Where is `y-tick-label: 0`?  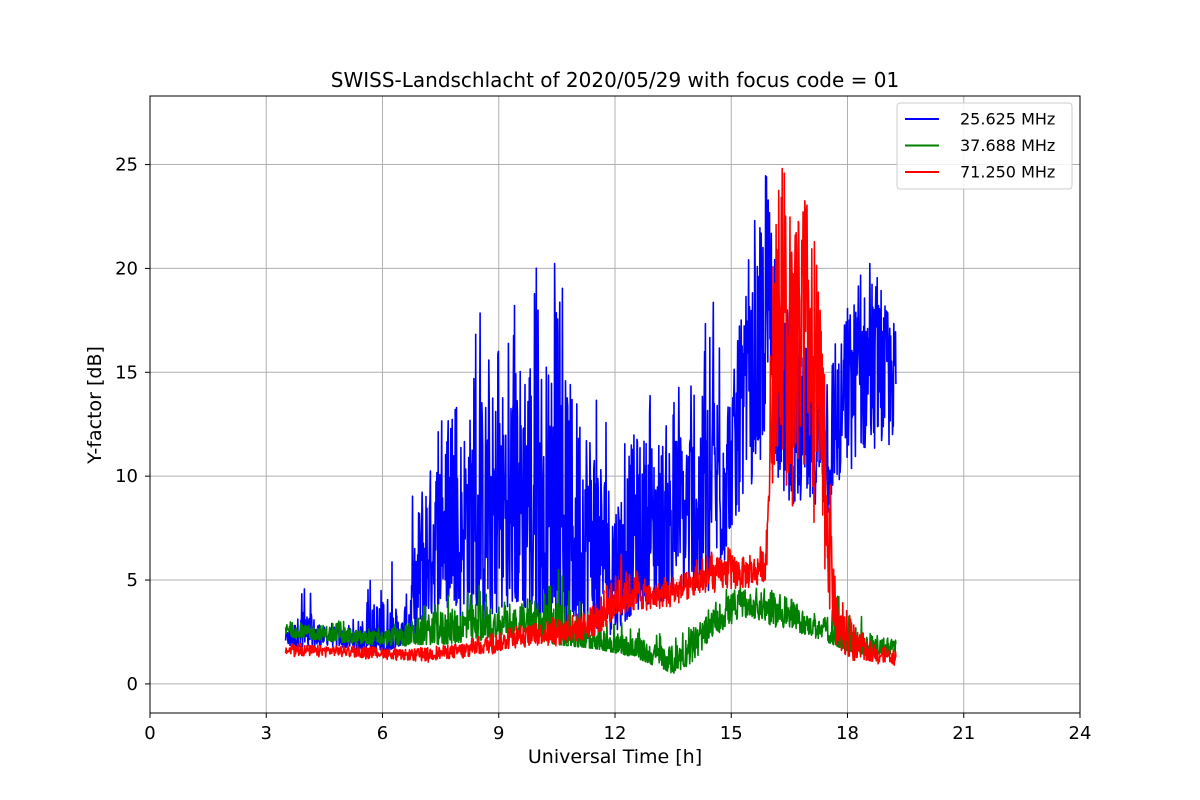 y-tick-label: 0 is located at coordinates (132, 684).